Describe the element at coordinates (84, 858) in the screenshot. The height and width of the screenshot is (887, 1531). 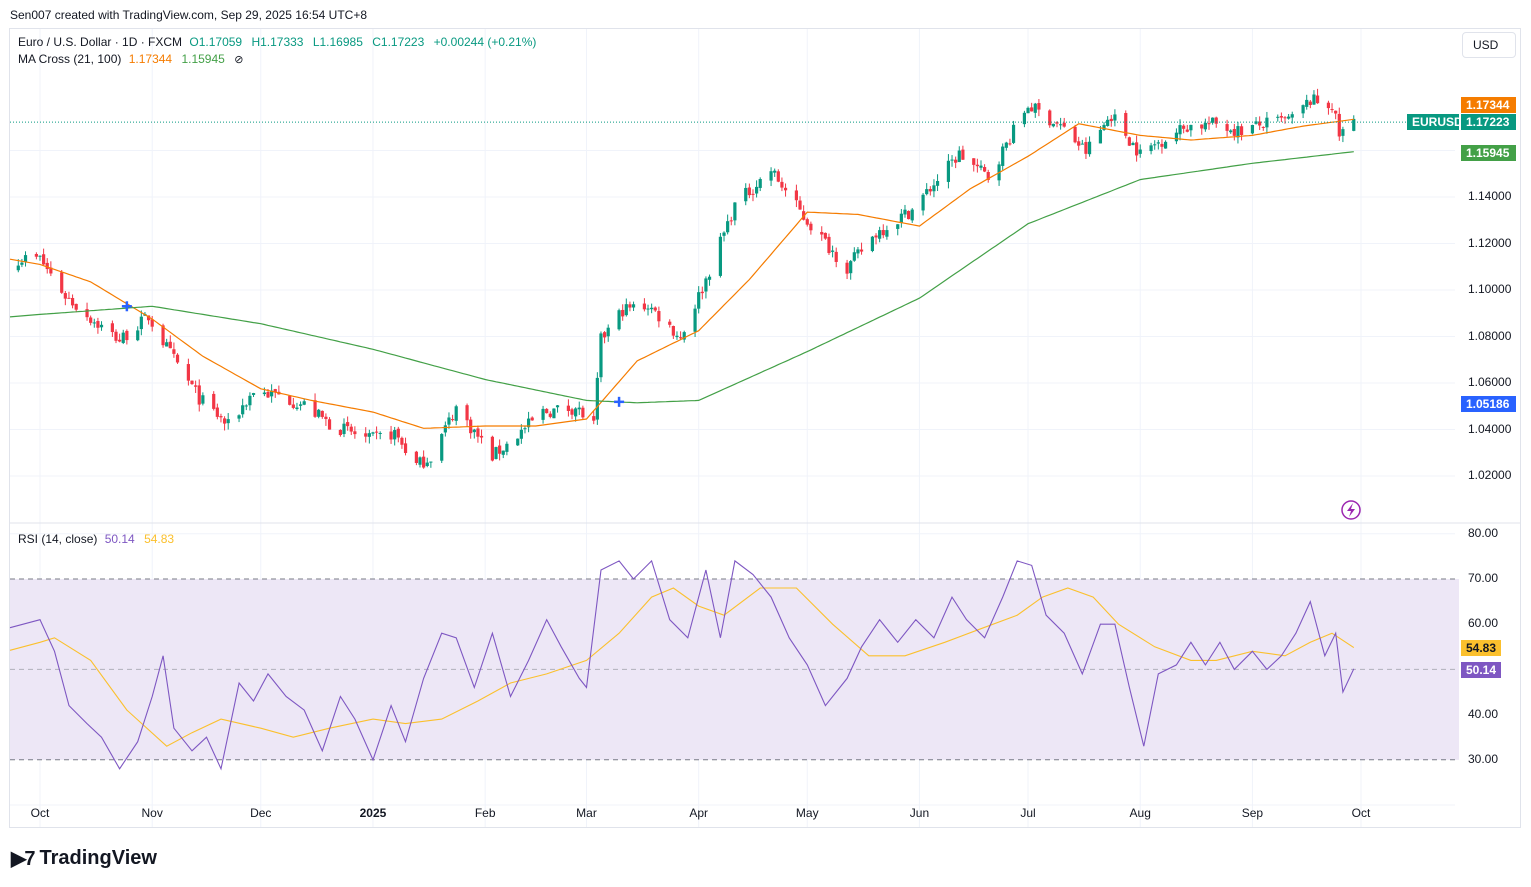
I see `tradingview-logo: ▶7 TradingView` at that location.